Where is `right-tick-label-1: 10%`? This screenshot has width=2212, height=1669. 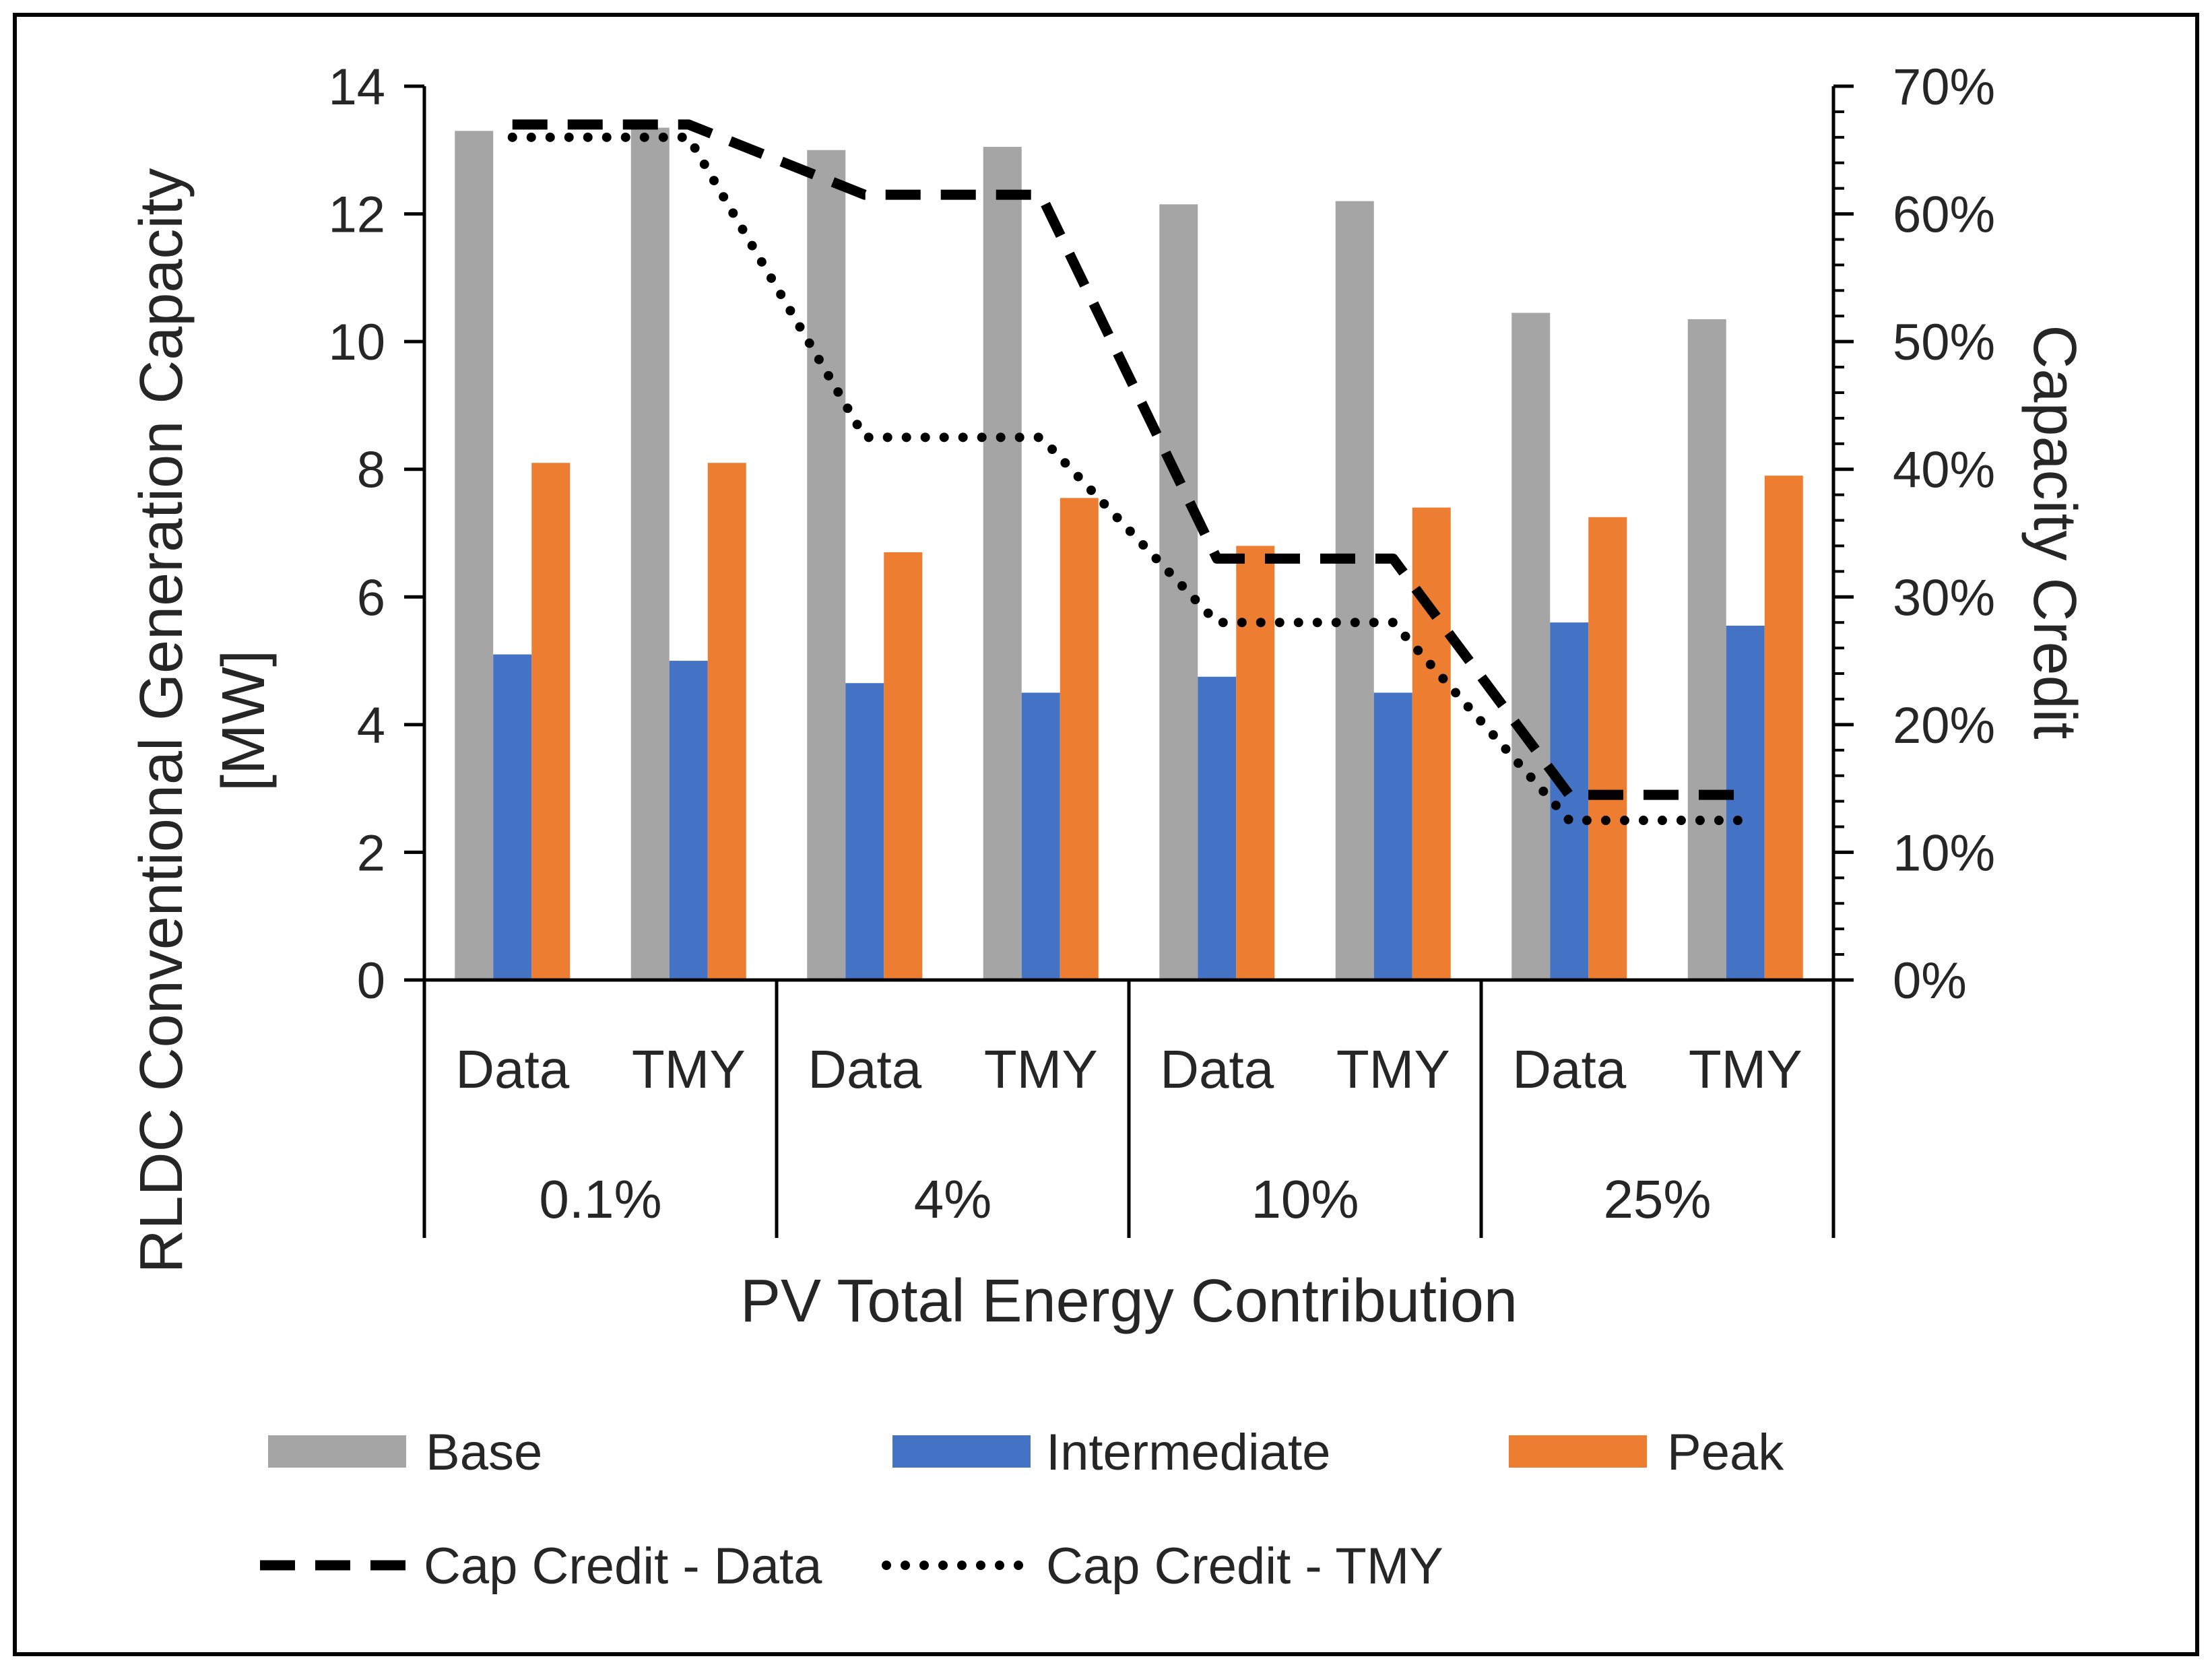
right-tick-label-1: 10% is located at coordinates (1944, 853).